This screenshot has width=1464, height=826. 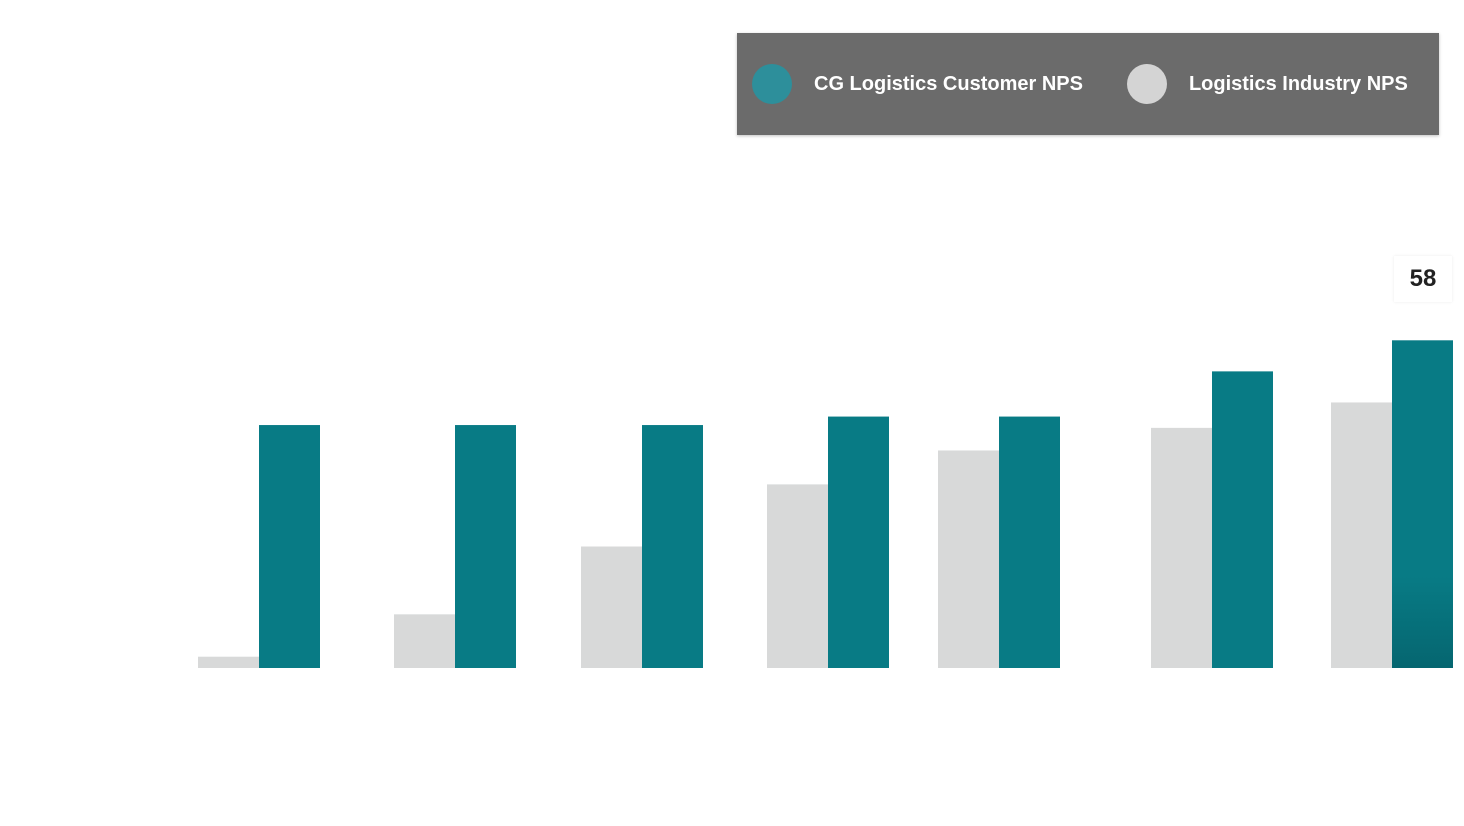 I want to click on legend-item-cg-logistics-customer-nps: CG Logistics Customer NPS, so click(x=917, y=84).